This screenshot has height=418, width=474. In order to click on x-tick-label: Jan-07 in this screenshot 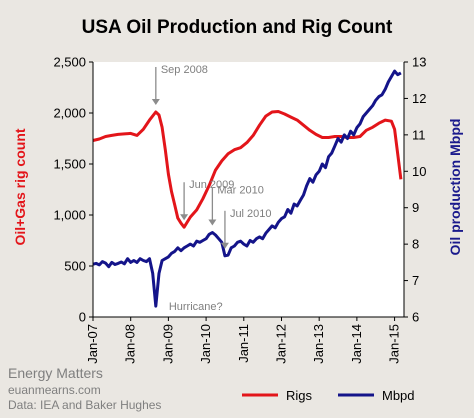, I will do `click(92, 344)`.